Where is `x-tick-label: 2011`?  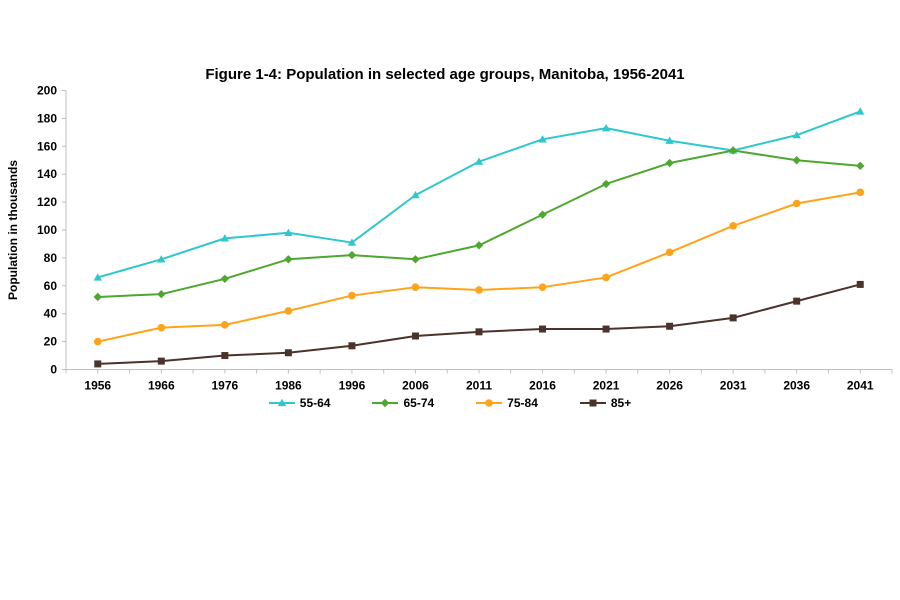 x-tick-label: 2011 is located at coordinates (479, 386).